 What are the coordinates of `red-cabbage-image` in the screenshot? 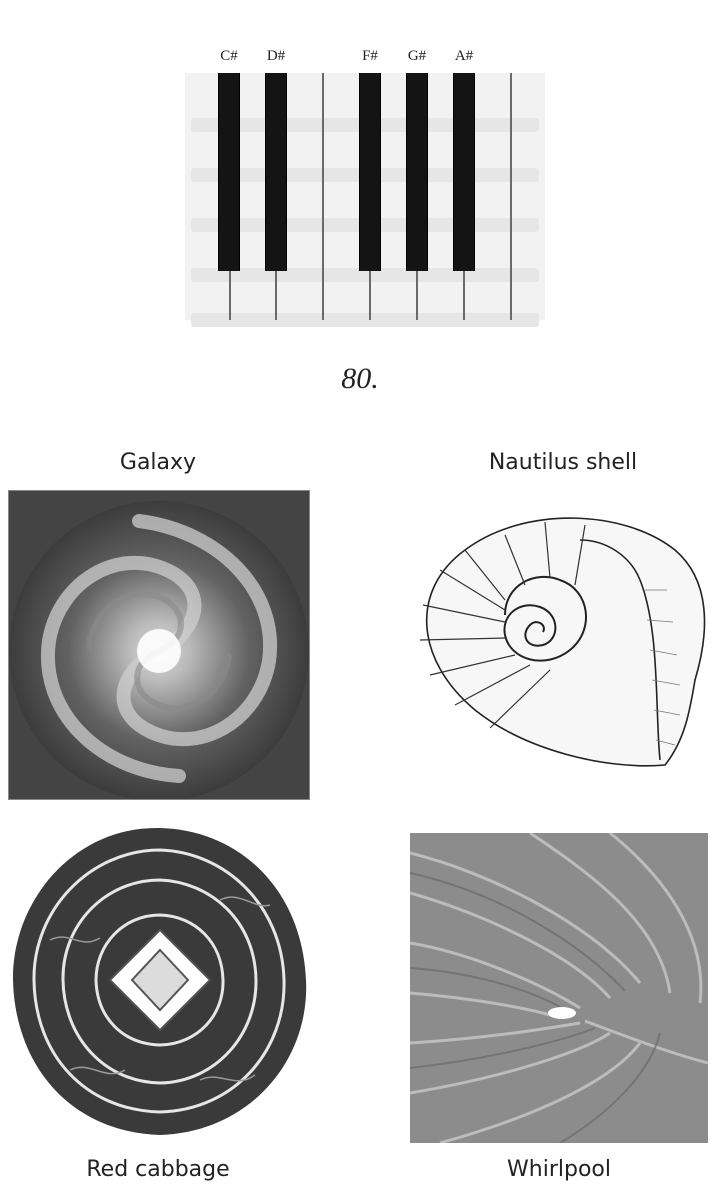 It's located at (160, 980).